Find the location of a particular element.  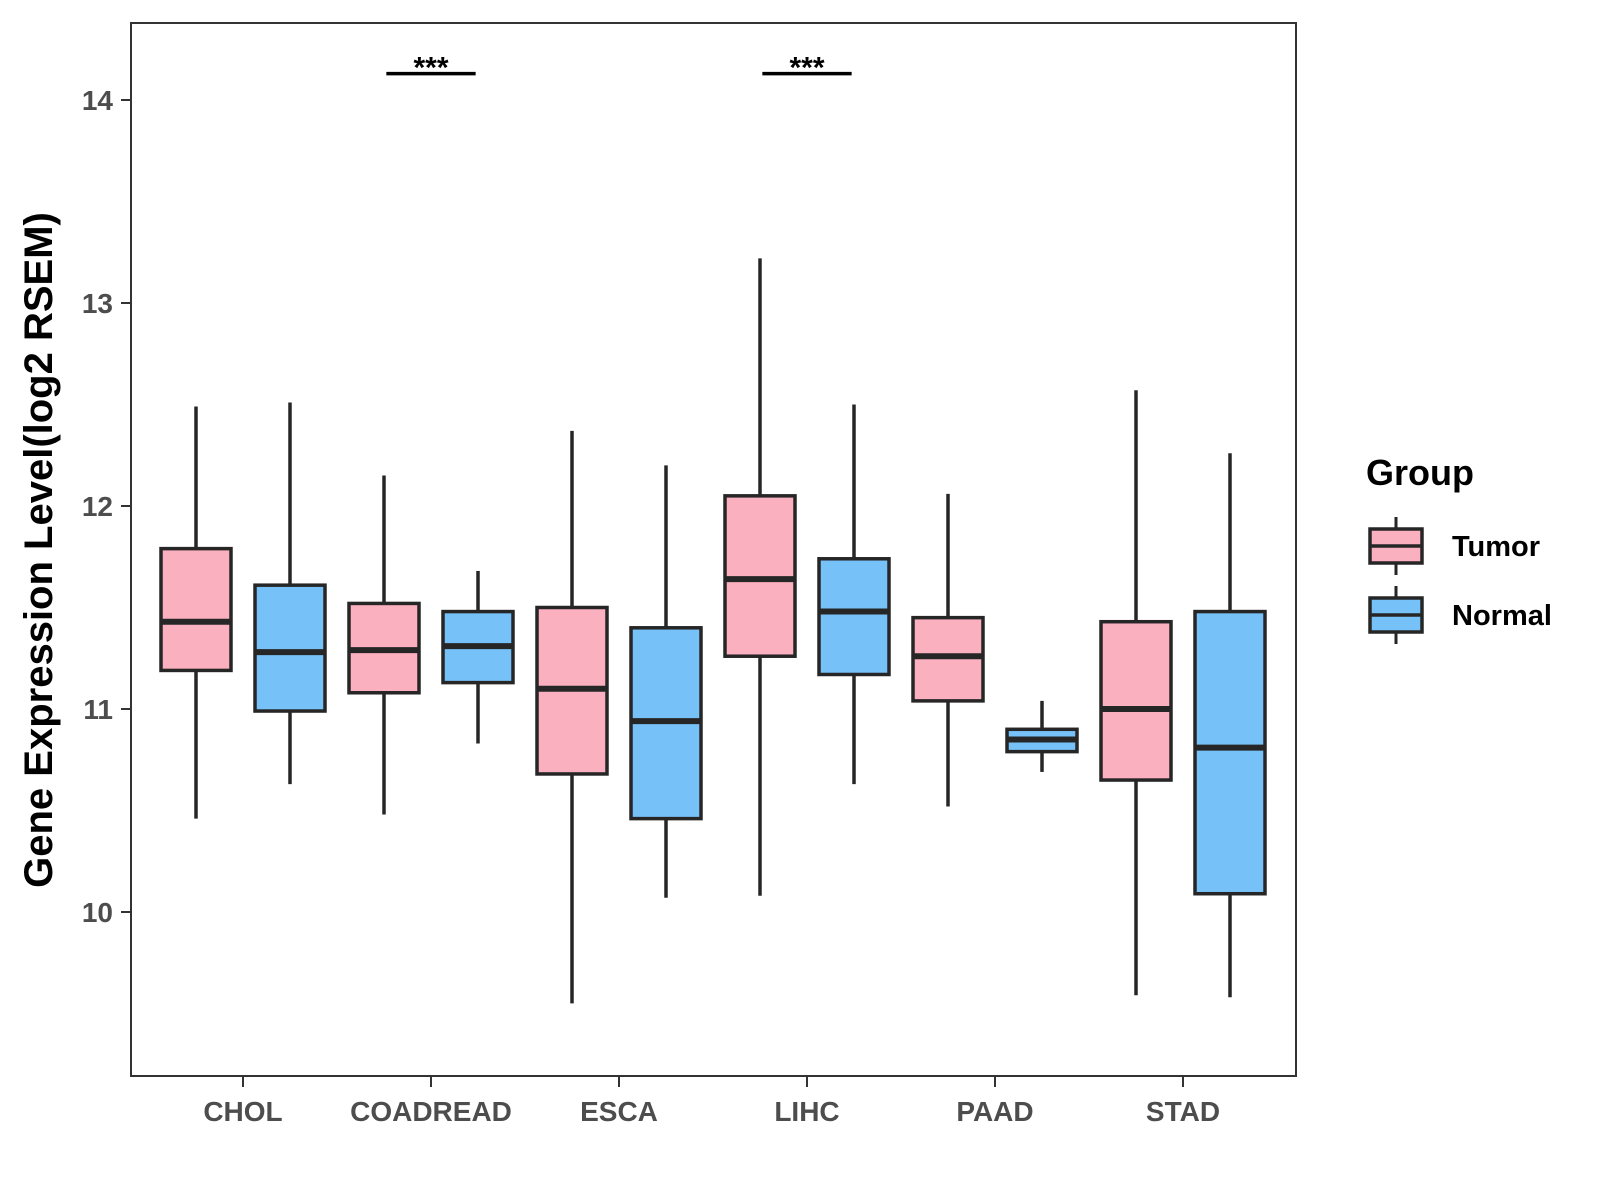

box-normal-chol is located at coordinates (290, 593).